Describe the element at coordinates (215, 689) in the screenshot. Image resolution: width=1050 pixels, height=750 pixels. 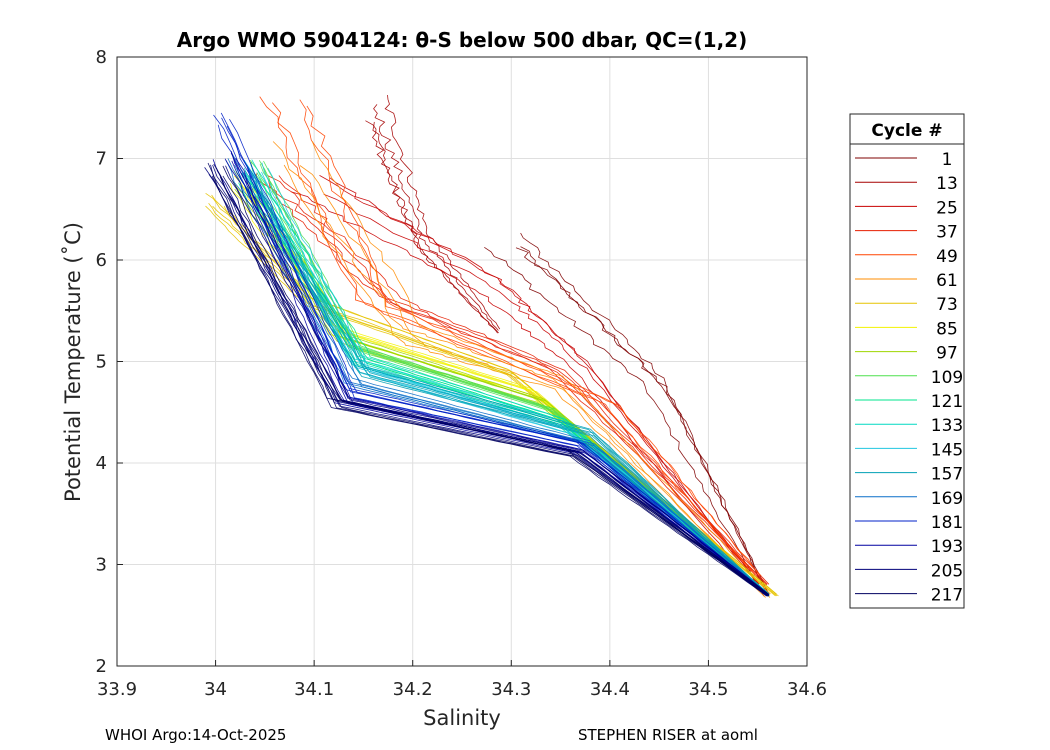
I see `x-tick-label: 34` at that location.